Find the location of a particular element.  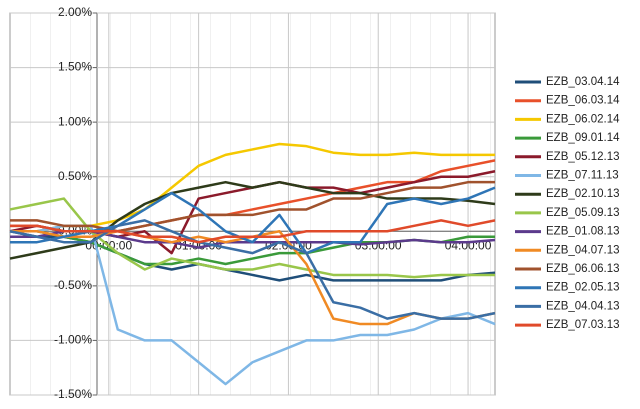

legend-label: EZB_01.08.13 is located at coordinates (583, 232).